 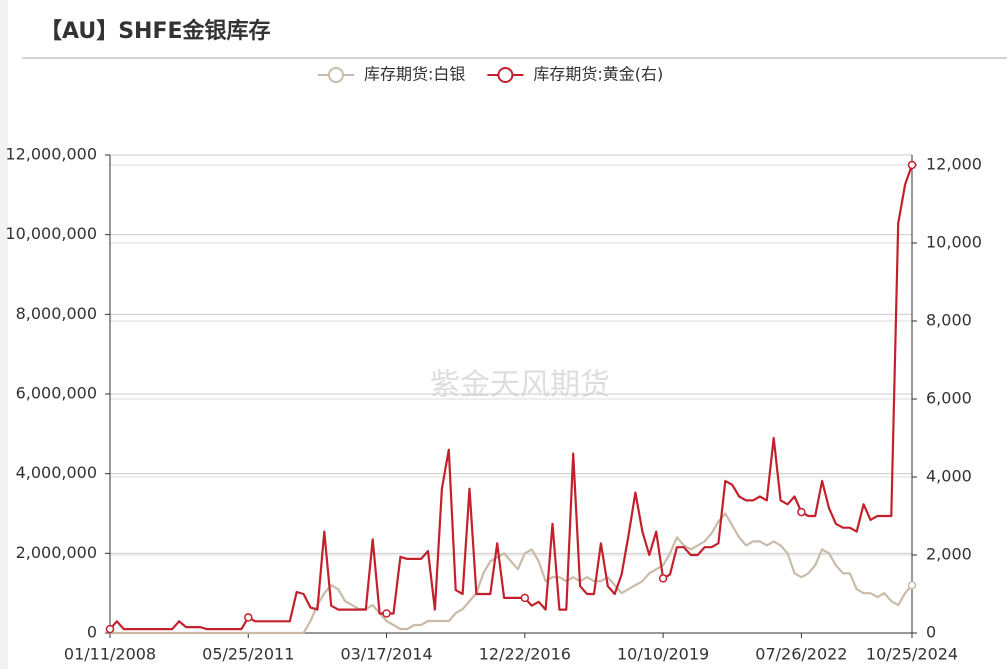 What do you see at coordinates (51, 154) in the screenshot?
I see `y-tick-label: 12,000,000` at bounding box center [51, 154].